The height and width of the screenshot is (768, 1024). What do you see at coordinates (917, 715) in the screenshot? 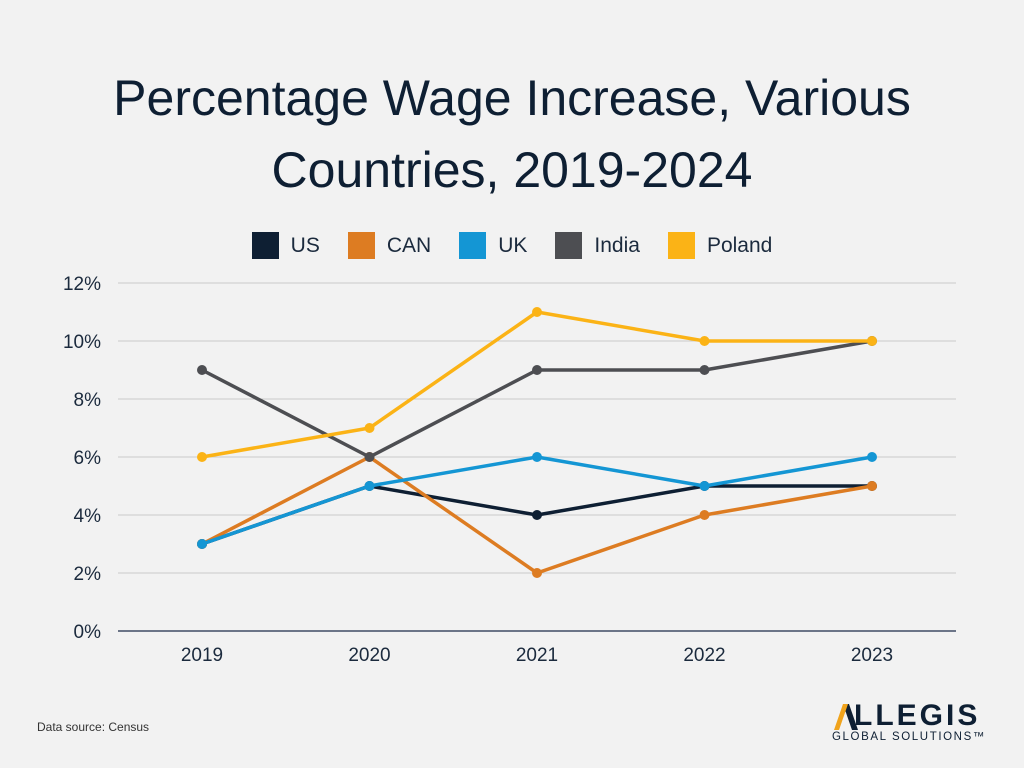
I see `logo-wordmark: LLEGIS` at bounding box center [917, 715].